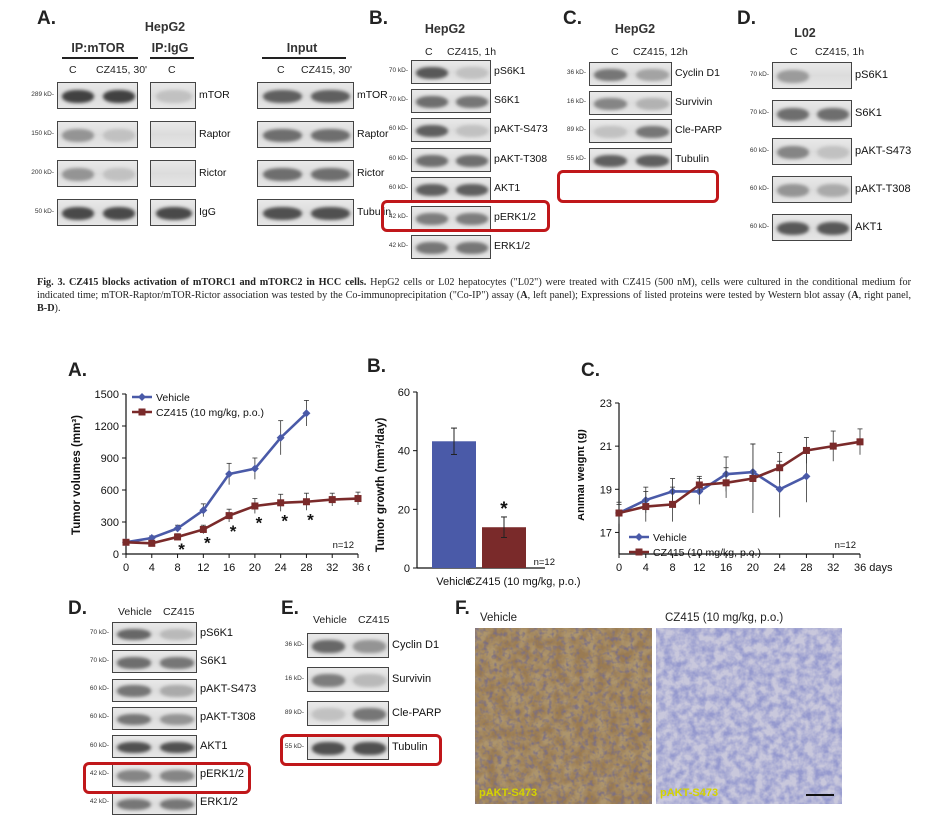  Describe the element at coordinates (281, 568) in the screenshot. I see `x-tick-label: 24` at that location.